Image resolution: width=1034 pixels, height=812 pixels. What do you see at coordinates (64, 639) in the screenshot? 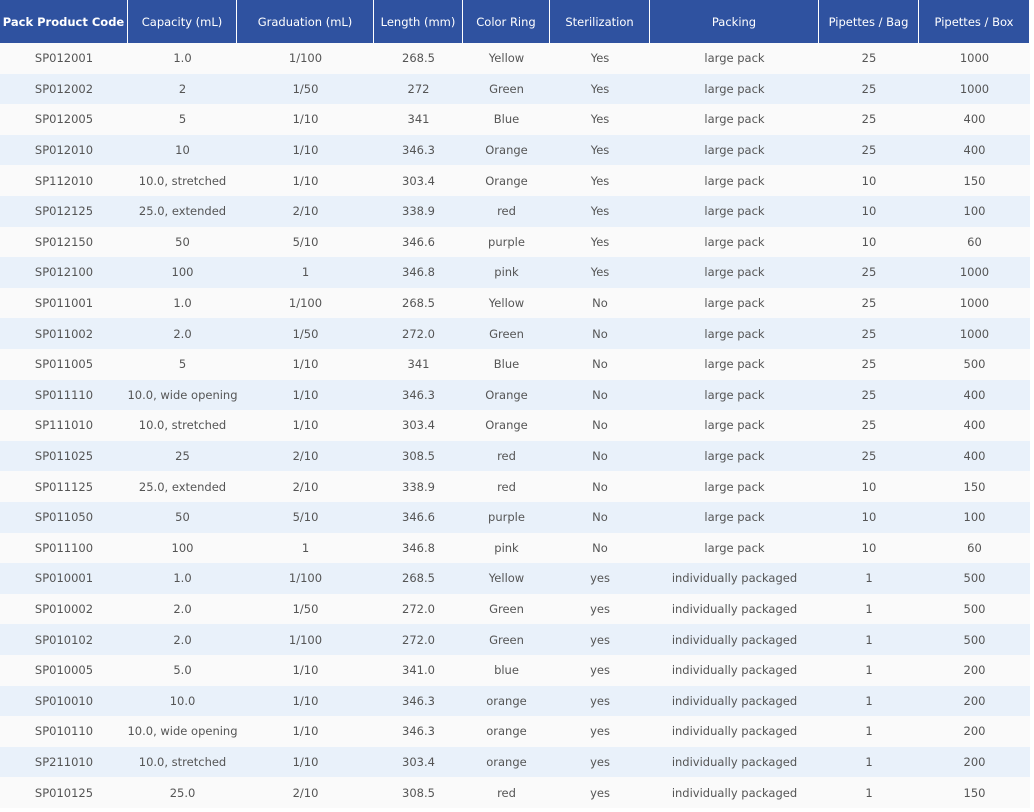
I see `cell: SP010102` at bounding box center [64, 639].